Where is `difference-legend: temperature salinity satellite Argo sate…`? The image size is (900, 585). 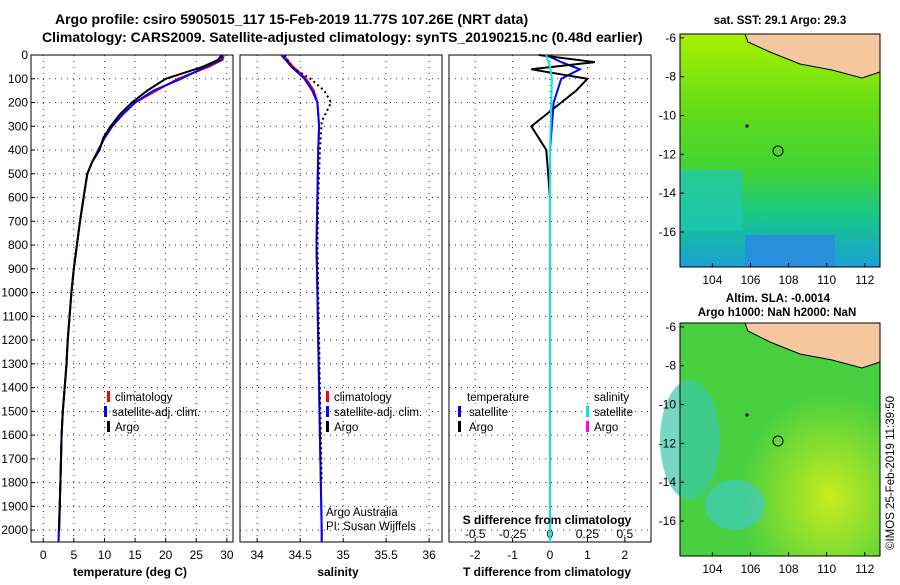
difference-legend: temperature salinity satellite Argo sate… is located at coordinates (545, 413).